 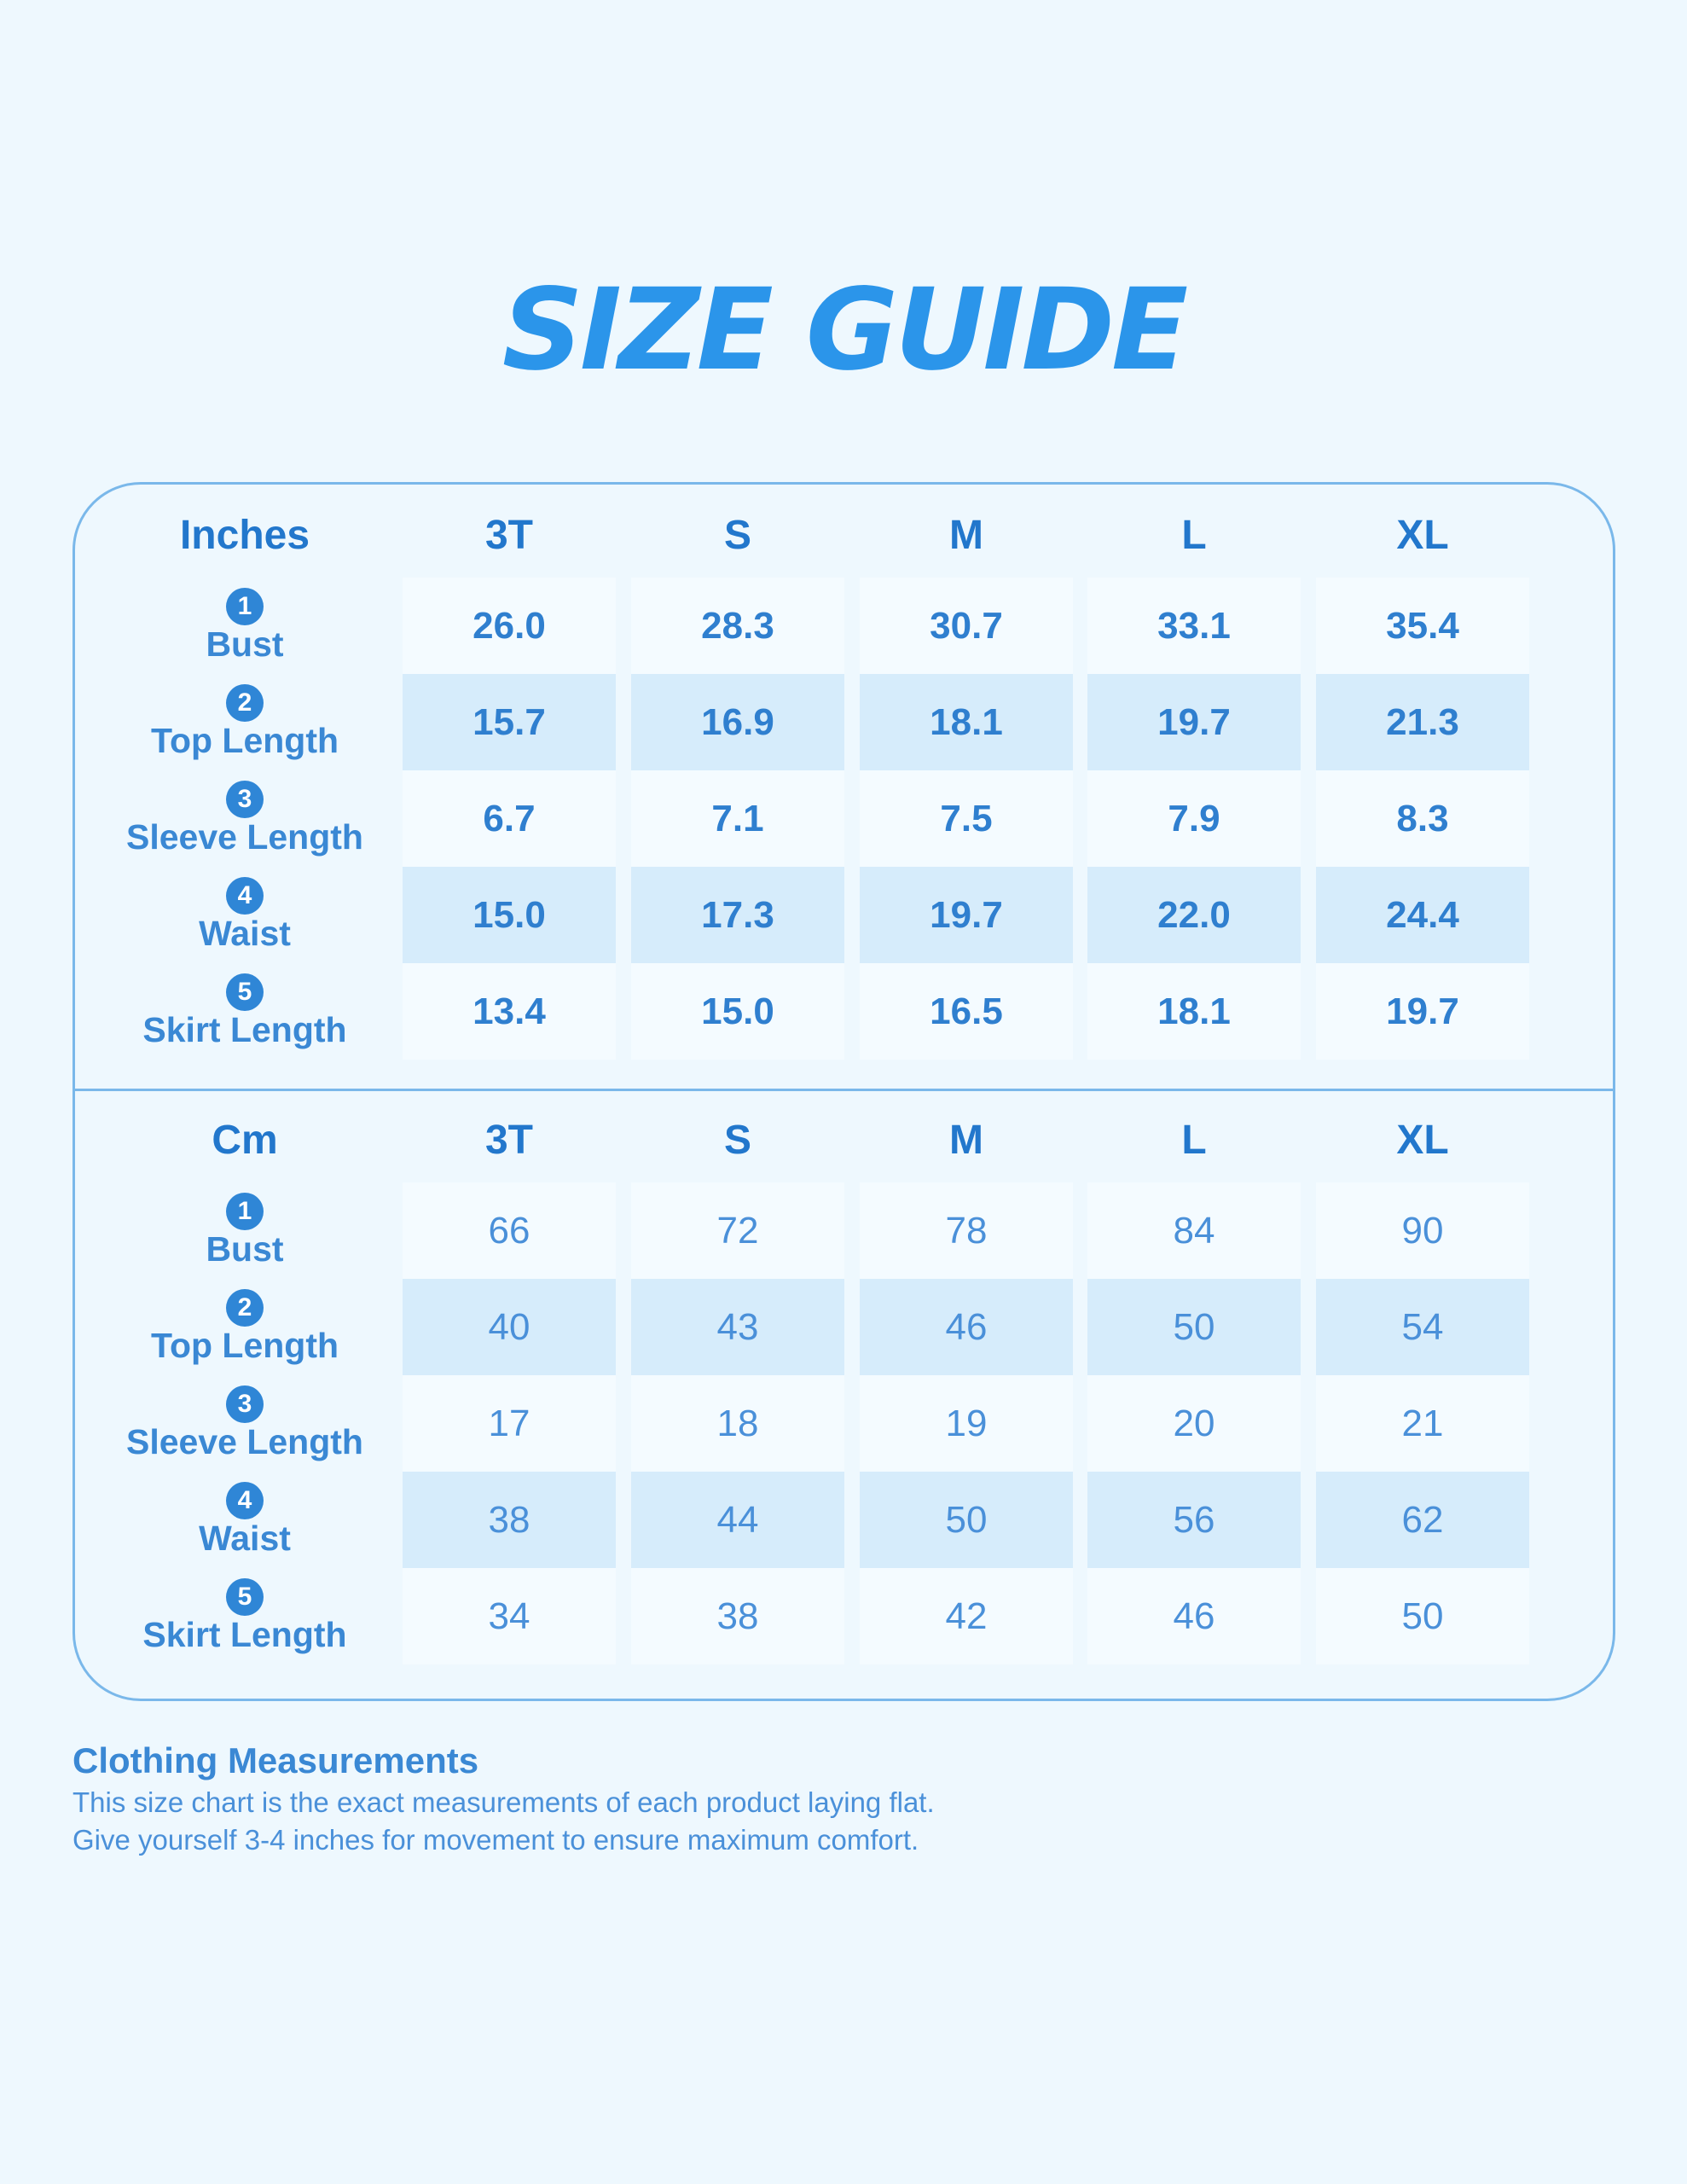 I want to click on cell: 34, so click(x=510, y=1616).